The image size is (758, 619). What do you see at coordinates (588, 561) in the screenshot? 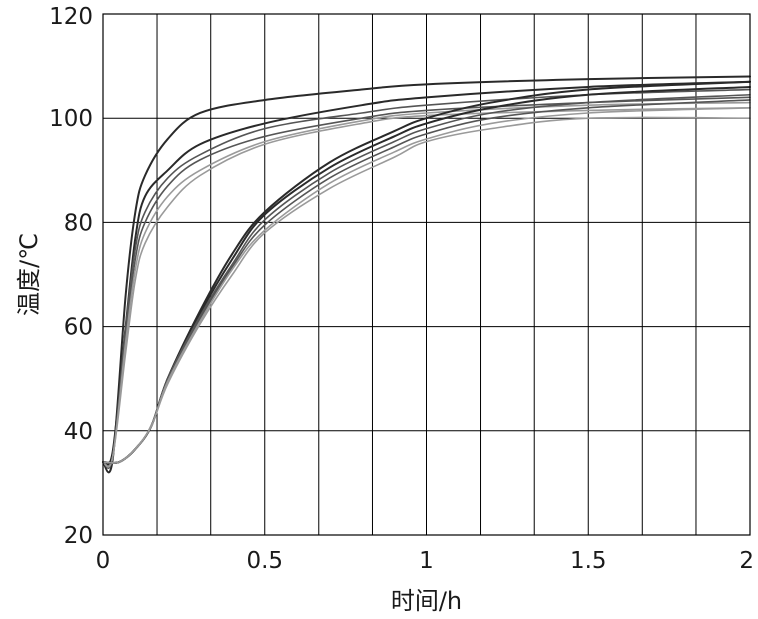
I see `x-tick-label: 1.5` at bounding box center [588, 561].